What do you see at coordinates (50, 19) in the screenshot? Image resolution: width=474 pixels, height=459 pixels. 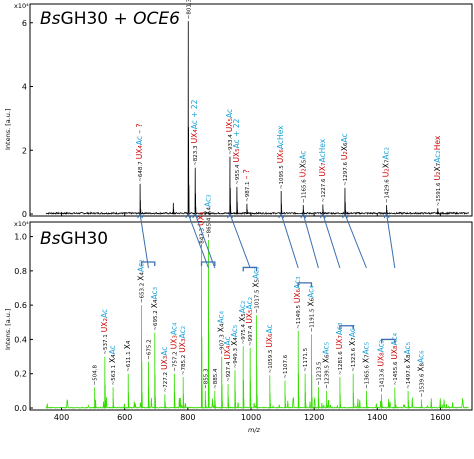 I see `title-part-0: Bs` at bounding box center [50, 19].